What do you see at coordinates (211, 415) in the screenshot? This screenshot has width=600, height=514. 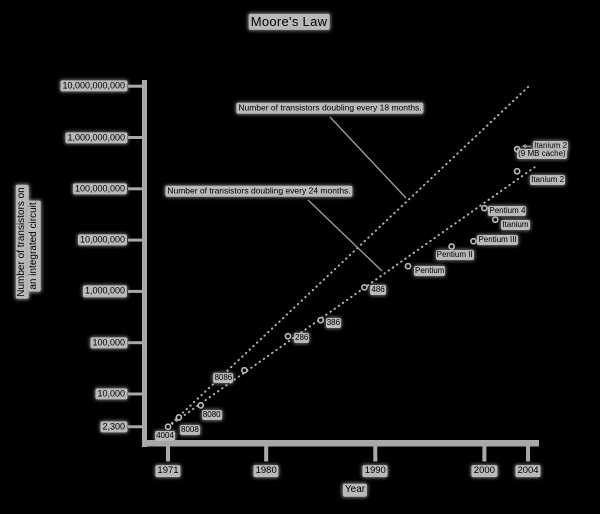 I see `point-label: 8080` at bounding box center [211, 415].